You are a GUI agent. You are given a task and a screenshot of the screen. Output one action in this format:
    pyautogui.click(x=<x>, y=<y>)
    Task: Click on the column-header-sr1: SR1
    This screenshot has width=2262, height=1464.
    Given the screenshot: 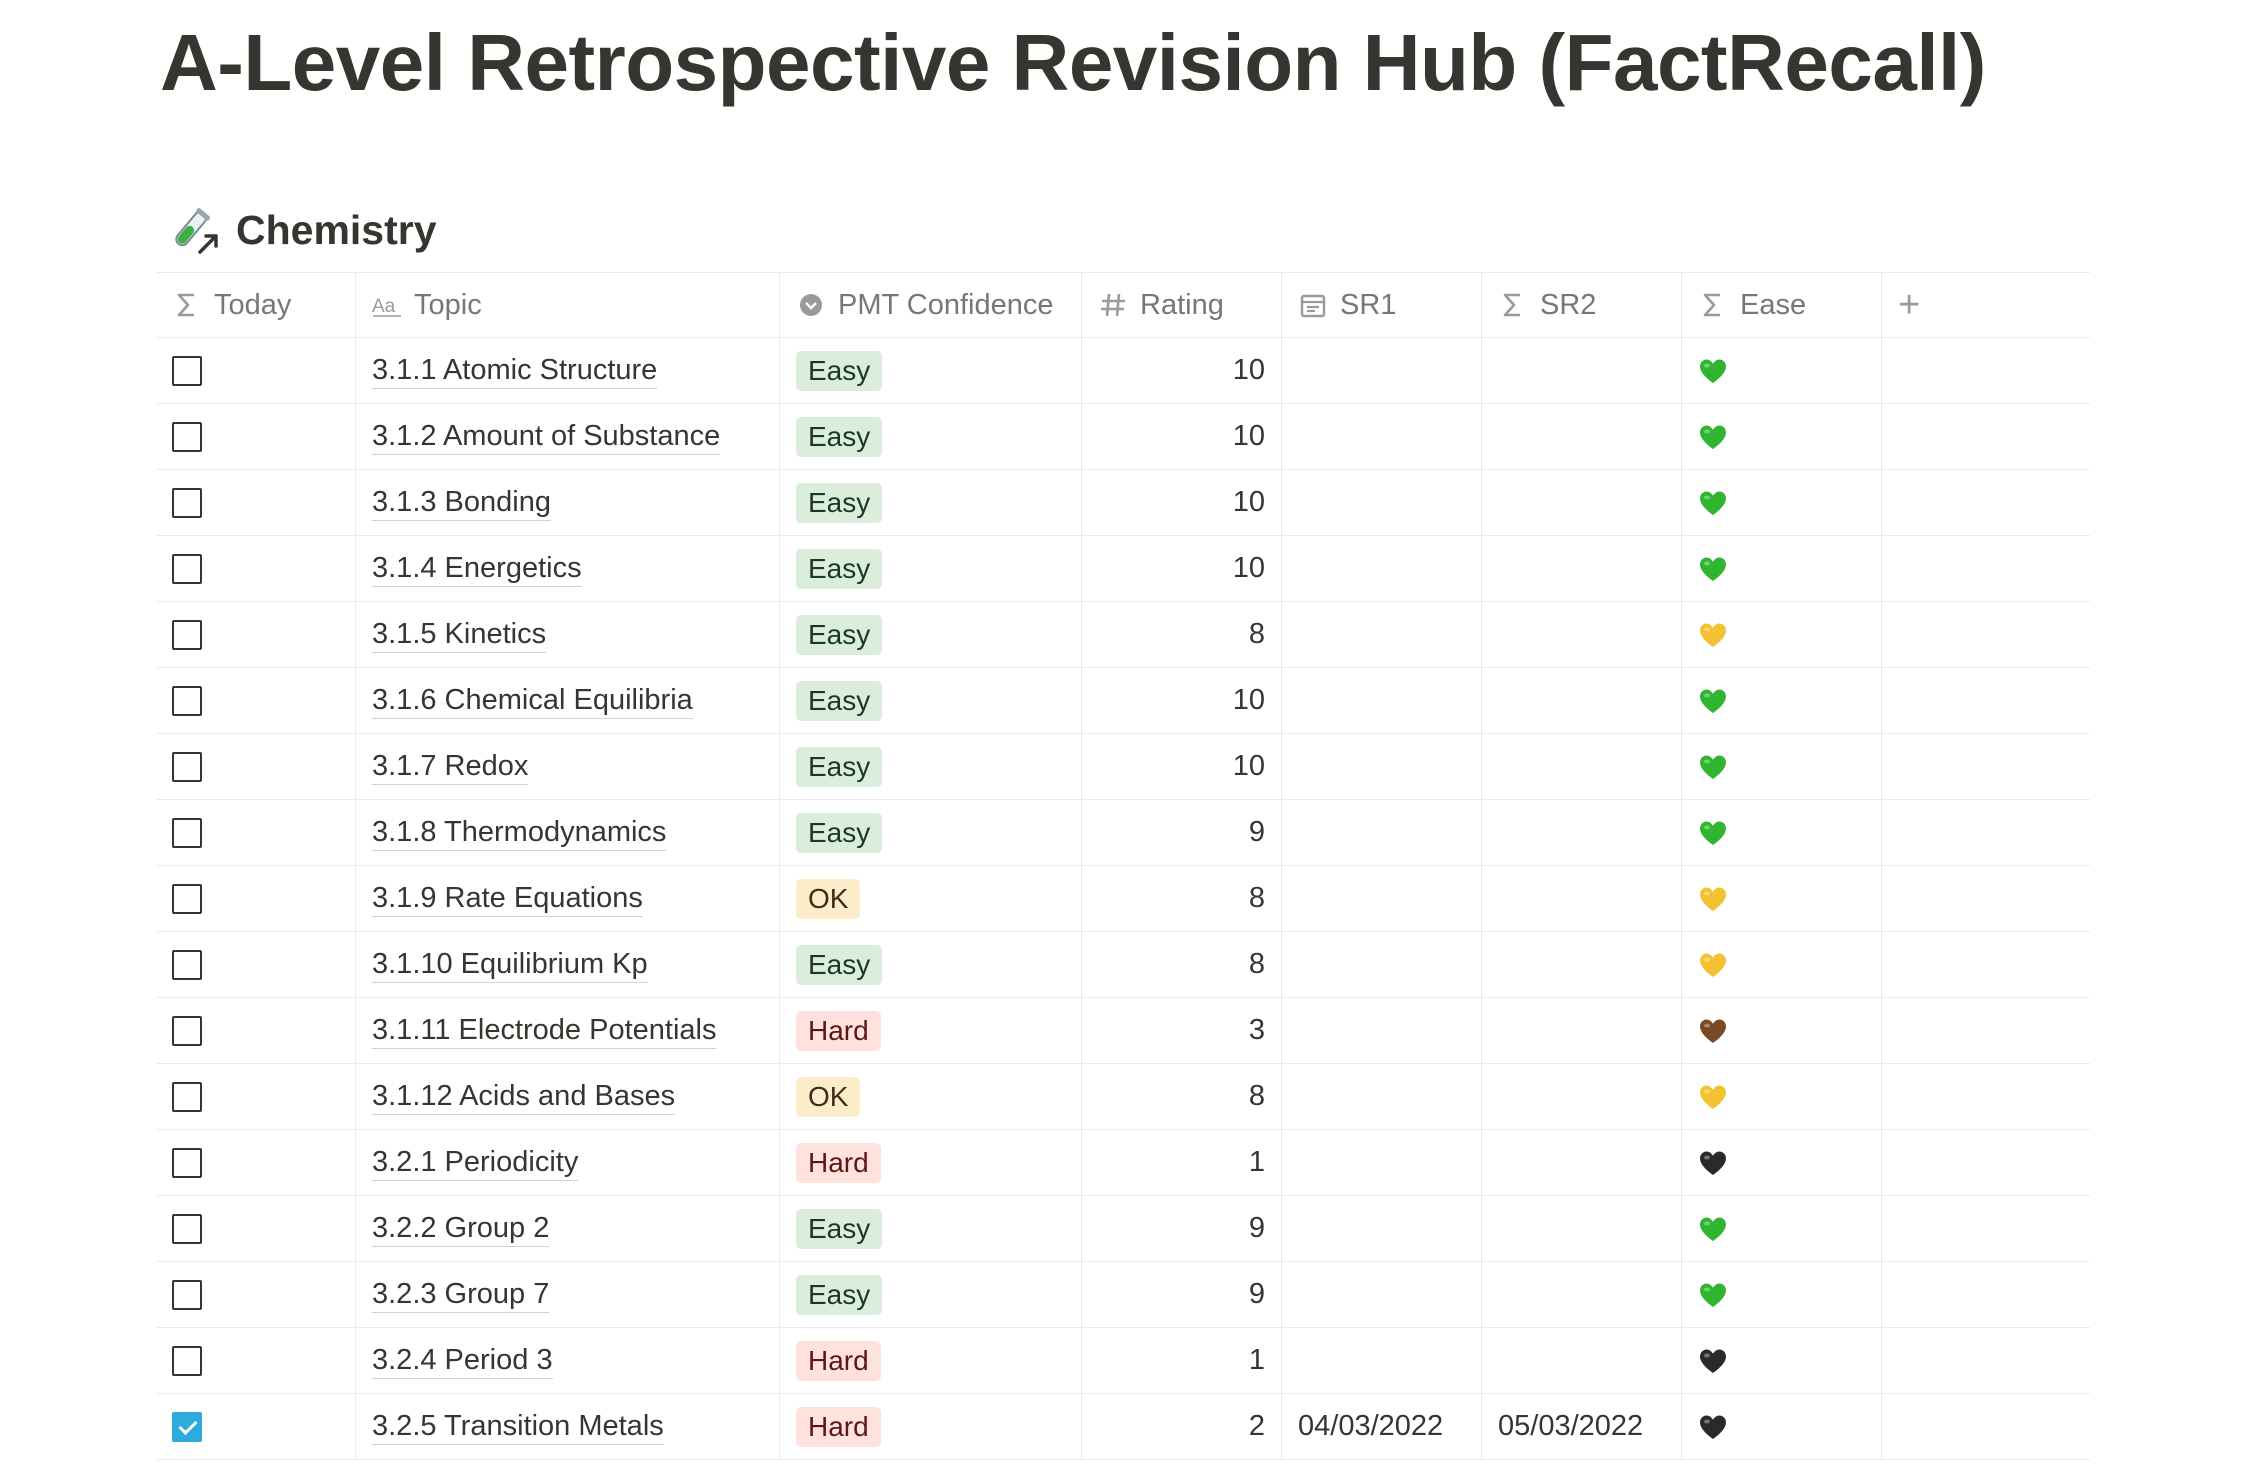 What is the action you would take?
    pyautogui.click(x=1382, y=305)
    